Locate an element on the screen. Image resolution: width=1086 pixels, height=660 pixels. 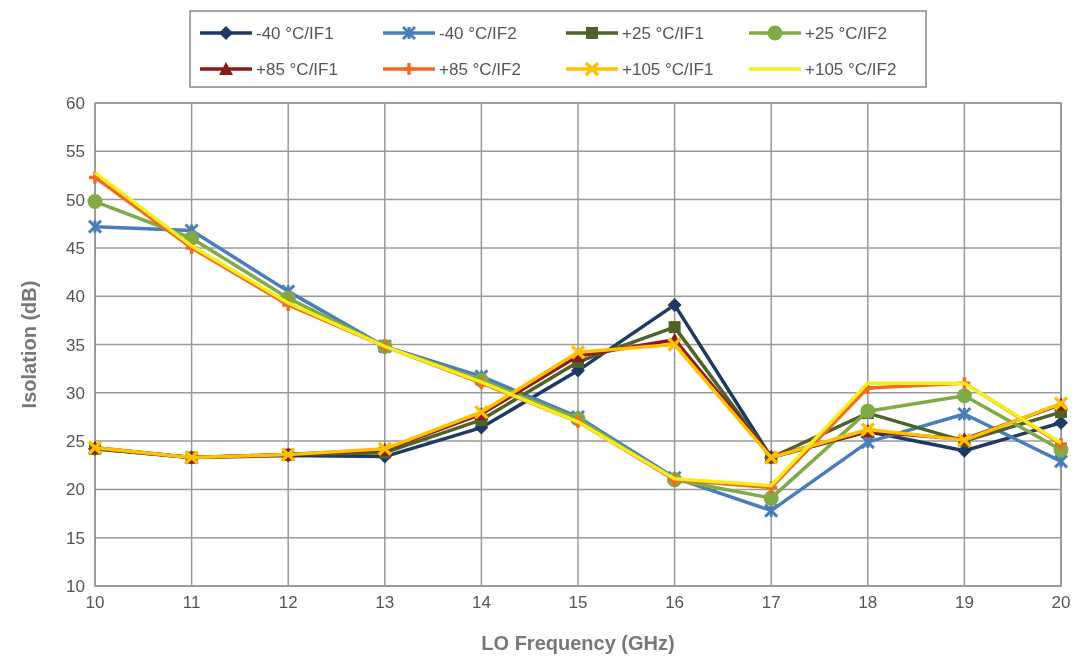
x-tick-label: 19 is located at coordinates (964, 602).